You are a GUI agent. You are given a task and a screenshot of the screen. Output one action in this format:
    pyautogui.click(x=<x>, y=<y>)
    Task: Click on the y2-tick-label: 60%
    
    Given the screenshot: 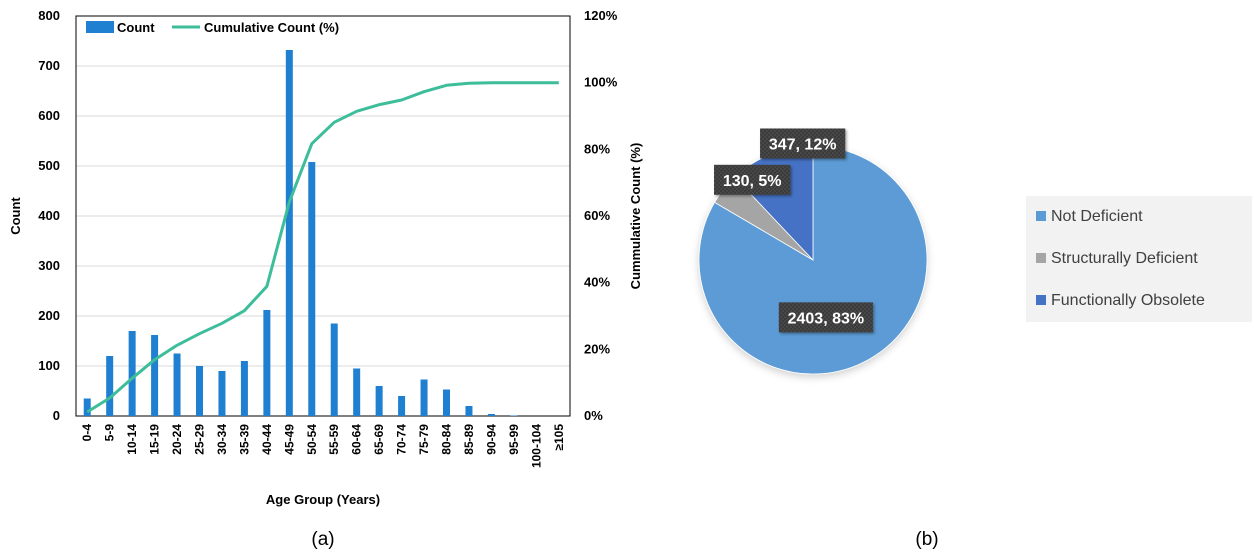 What is the action you would take?
    pyautogui.click(x=597, y=215)
    